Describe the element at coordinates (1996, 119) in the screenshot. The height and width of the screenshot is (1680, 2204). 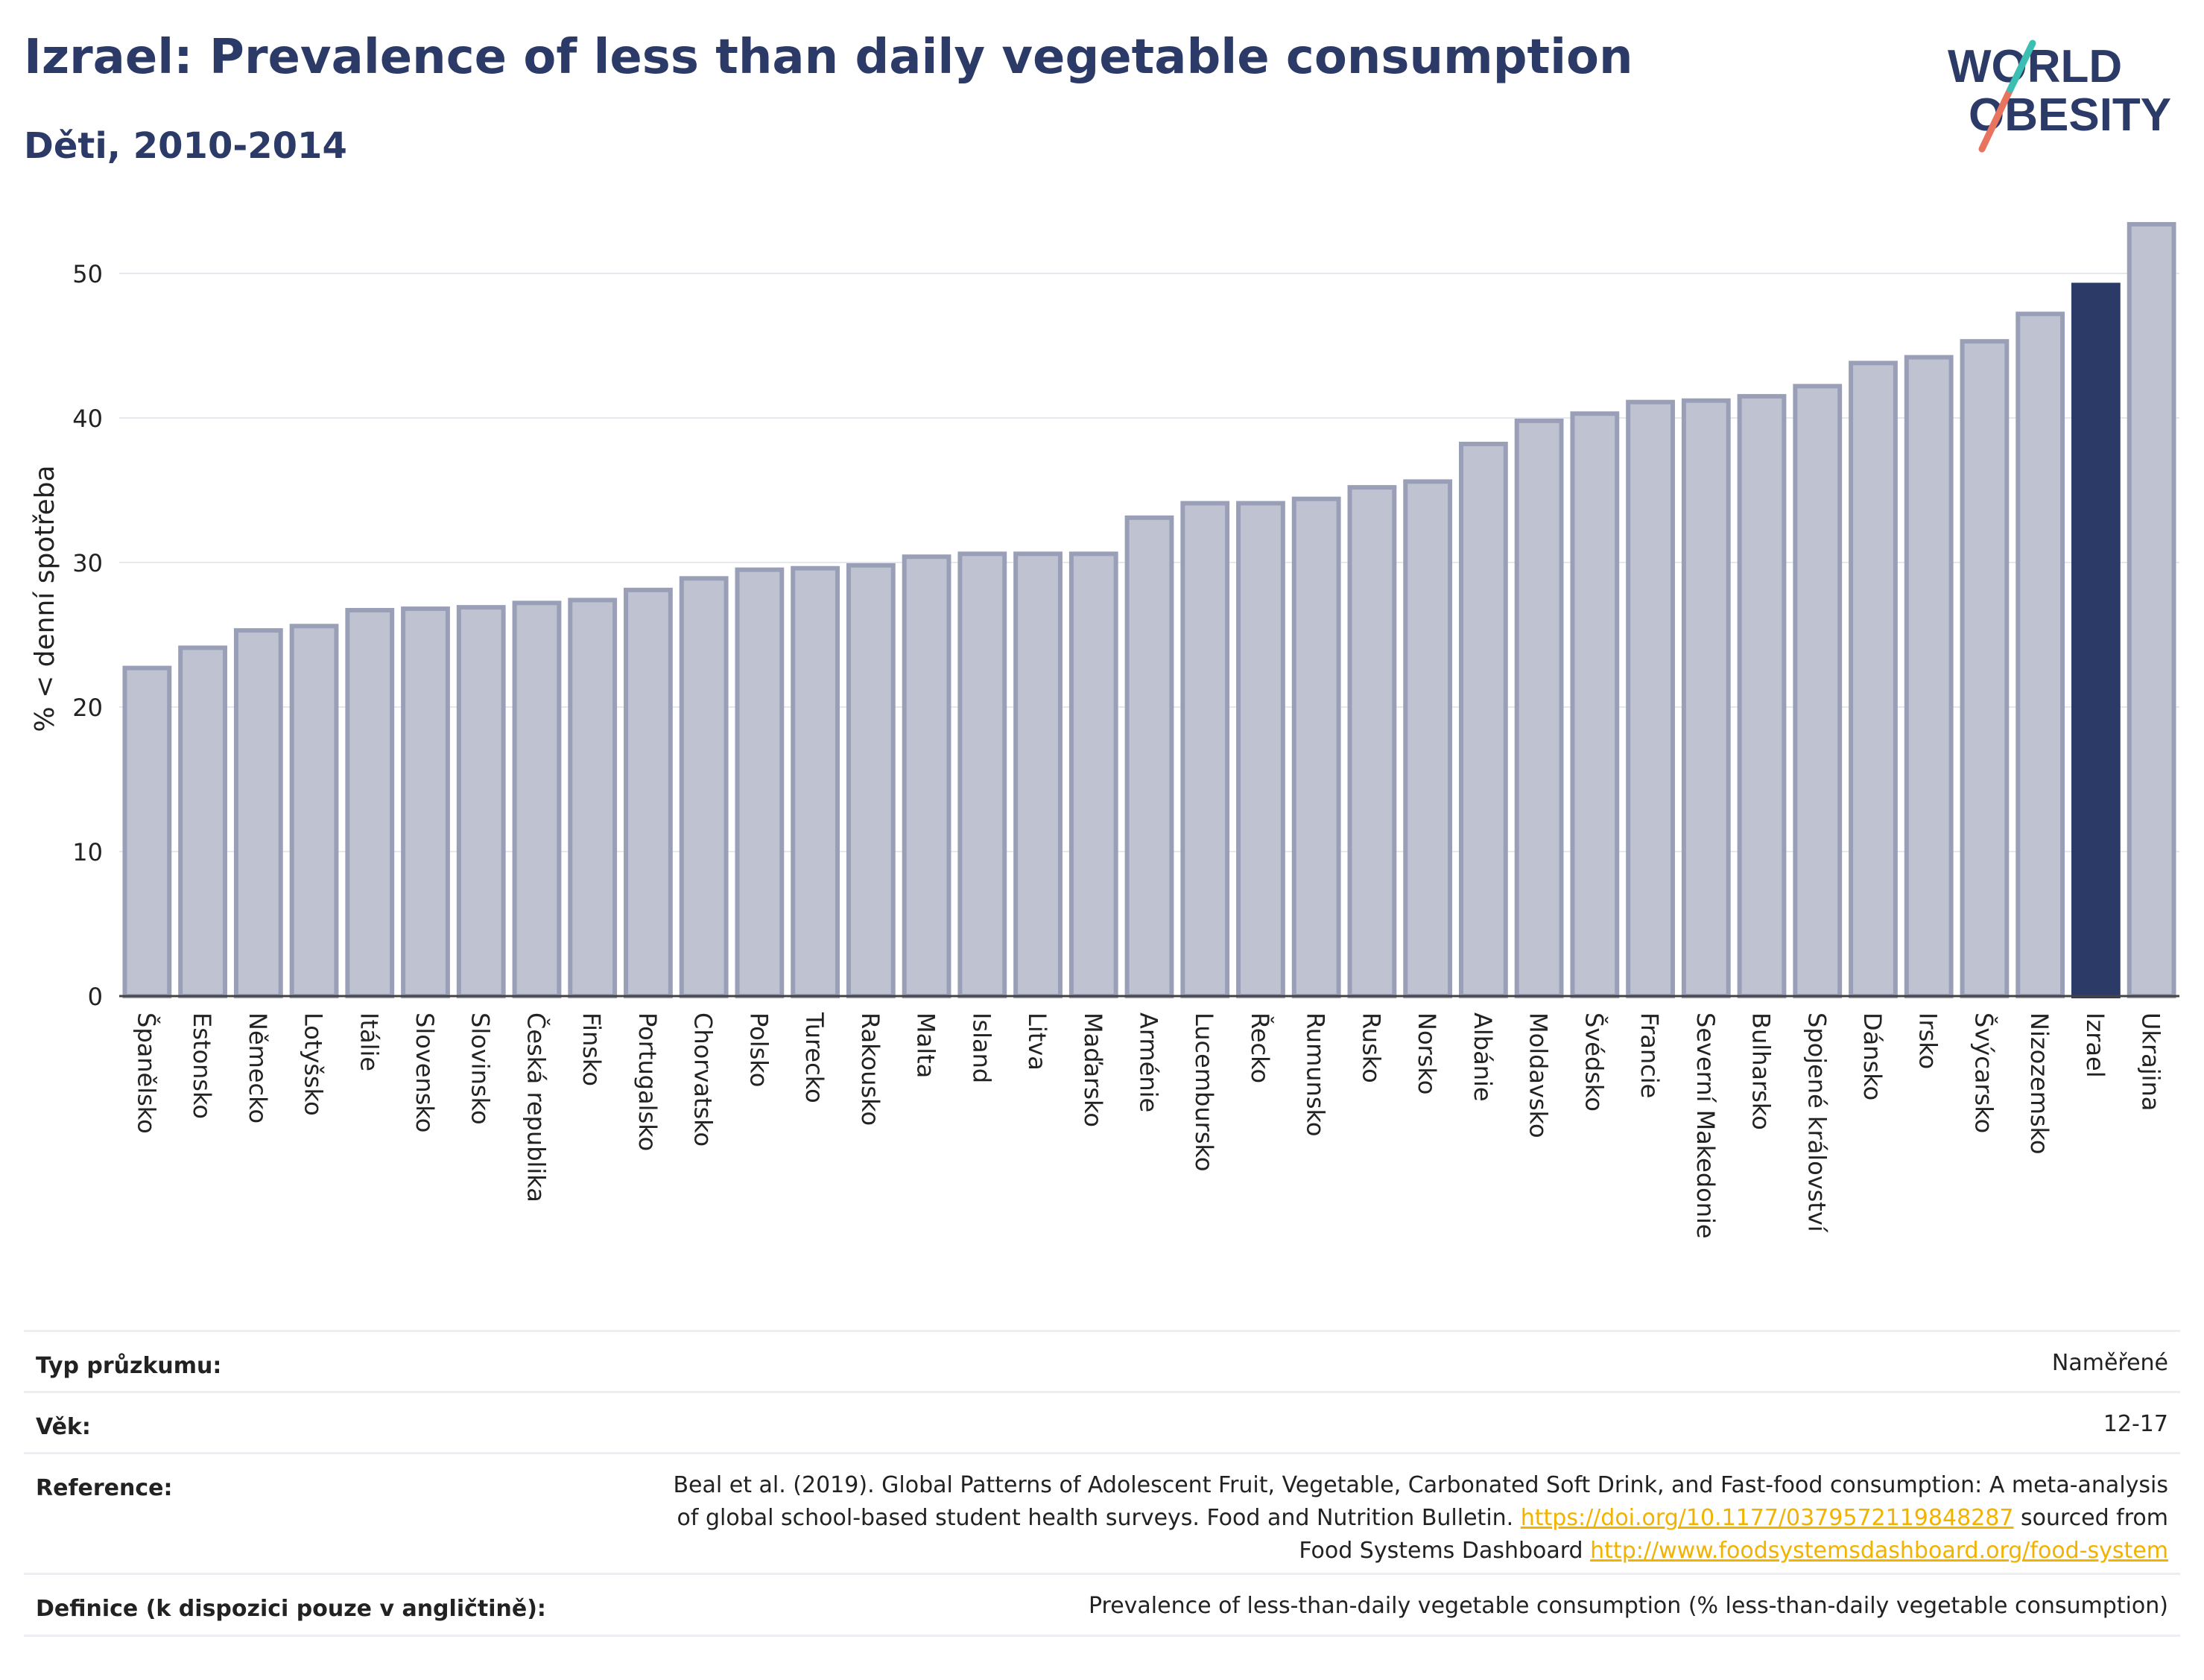
I see `logo-slash-lower` at that location.